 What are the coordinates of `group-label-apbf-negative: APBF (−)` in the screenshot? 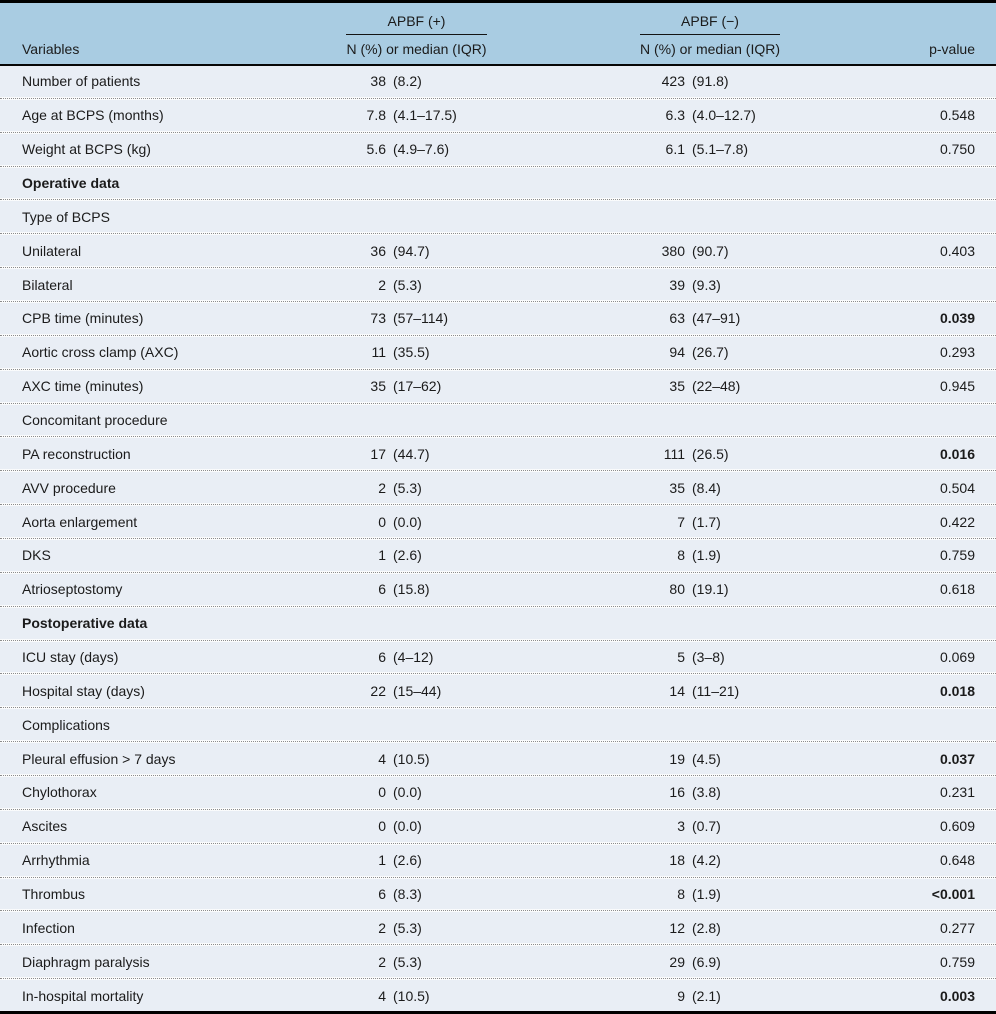 It's located at (710, 21).